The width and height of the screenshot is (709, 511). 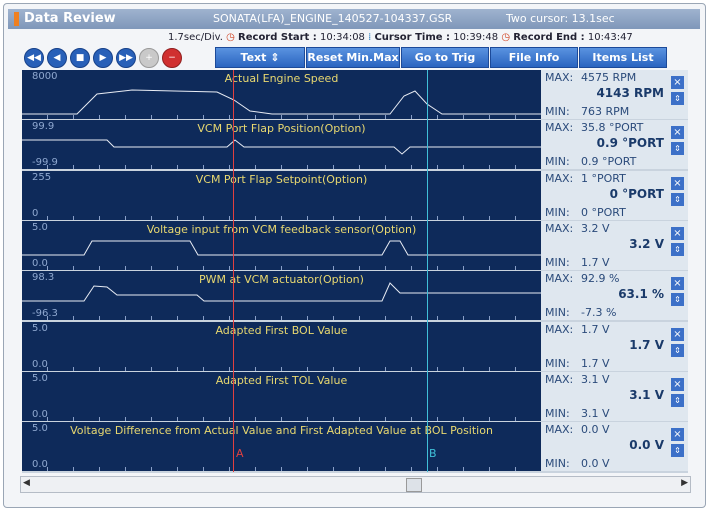 What do you see at coordinates (45, 163) in the screenshot?
I see `y-bottom-label: -99.9` at bounding box center [45, 163].